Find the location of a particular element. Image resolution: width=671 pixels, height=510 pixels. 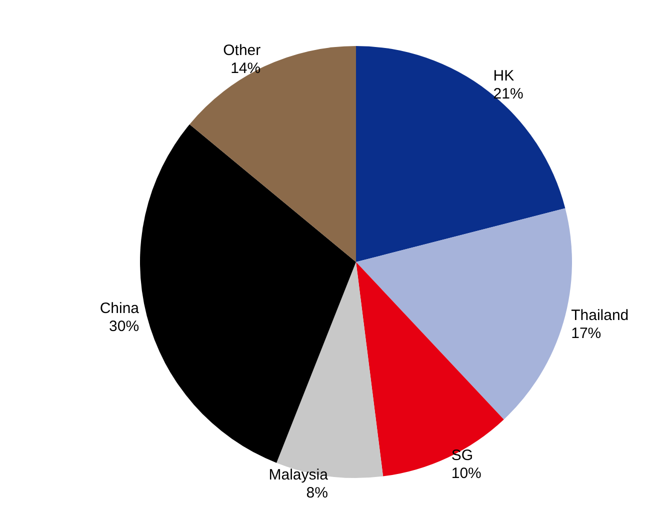

data-label: 10% is located at coordinates (466, 473).